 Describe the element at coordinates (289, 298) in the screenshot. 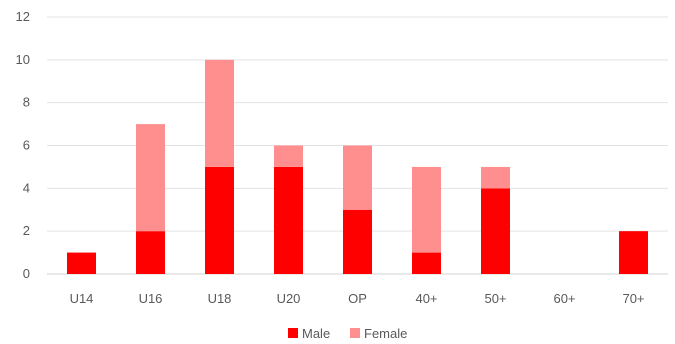

I see `x-tick-label: U20` at that location.